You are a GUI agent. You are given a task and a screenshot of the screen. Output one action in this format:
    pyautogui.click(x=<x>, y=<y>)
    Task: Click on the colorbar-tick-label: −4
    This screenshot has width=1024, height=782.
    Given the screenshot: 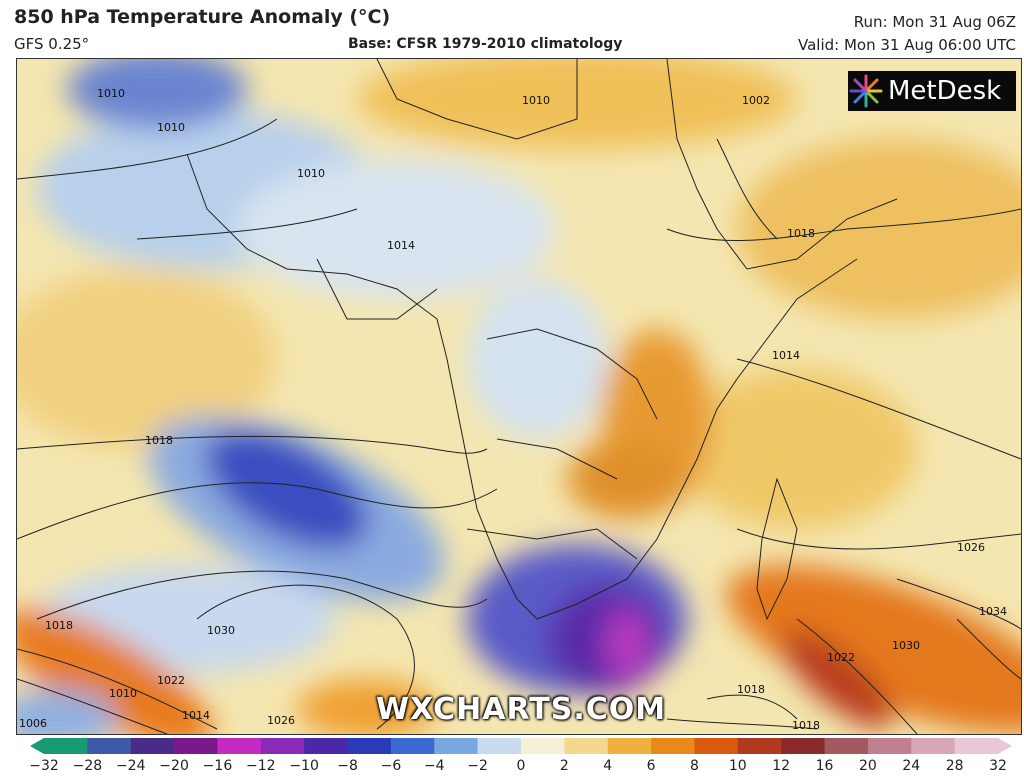 What is the action you would take?
    pyautogui.click(x=434, y=766)
    